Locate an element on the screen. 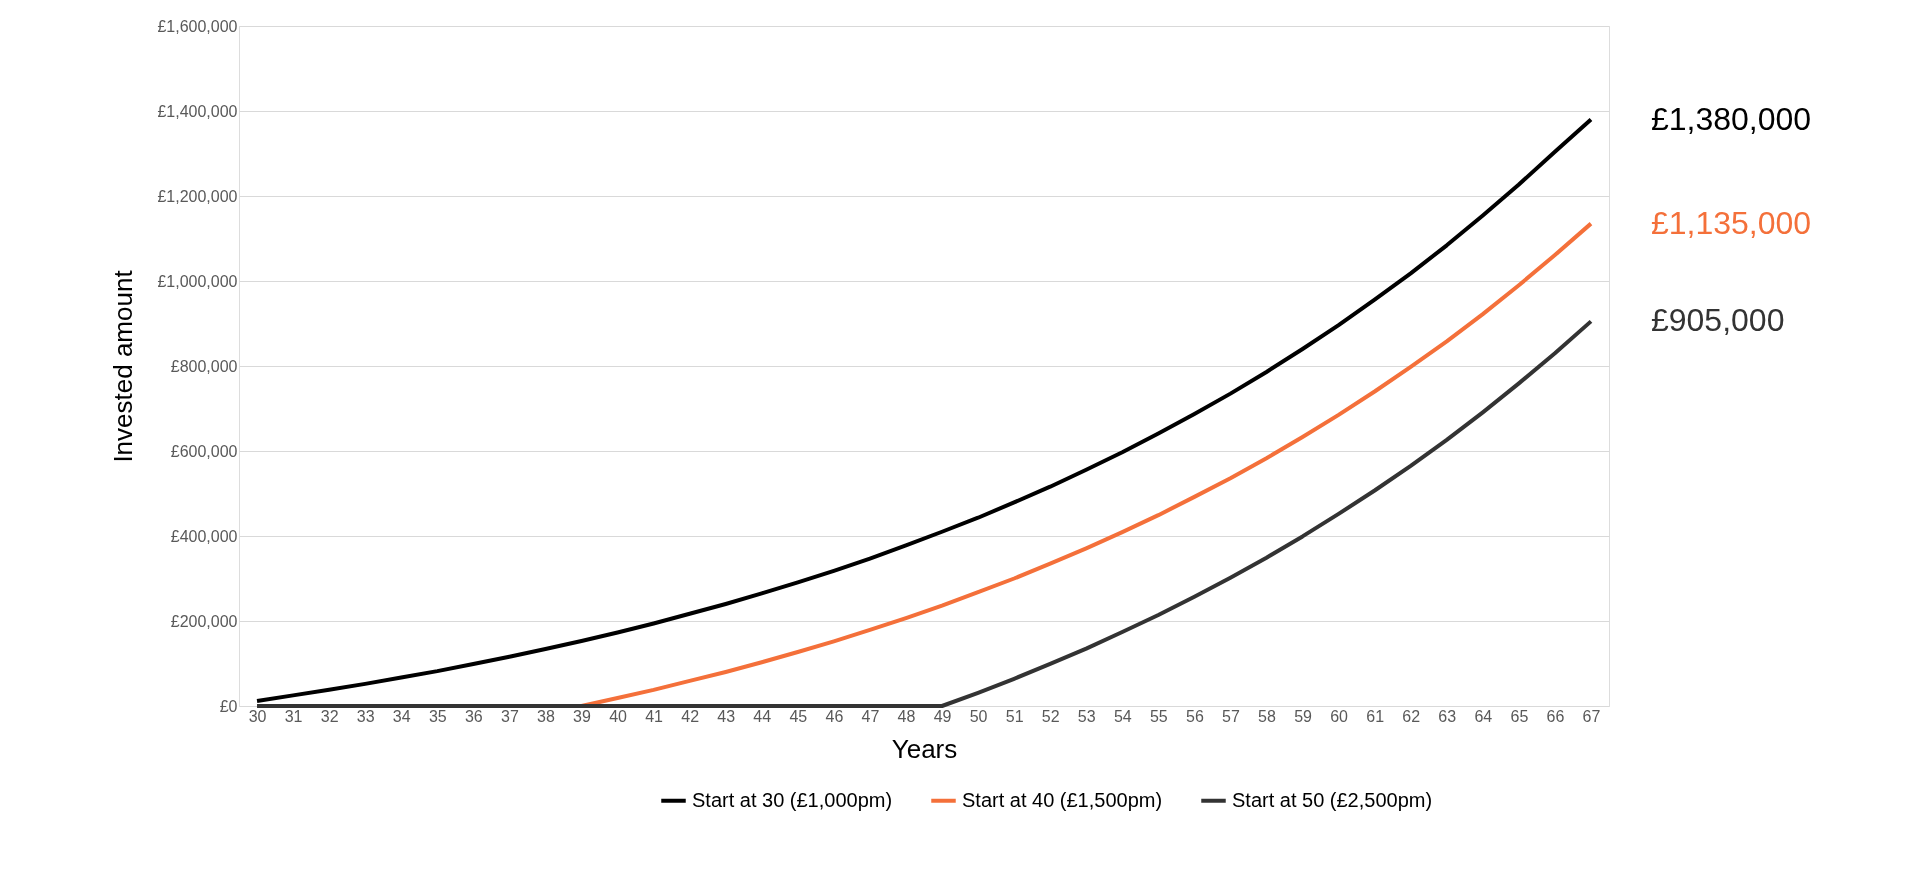 The image size is (1923, 872). x-axis-title: Years is located at coordinates (924, 748).